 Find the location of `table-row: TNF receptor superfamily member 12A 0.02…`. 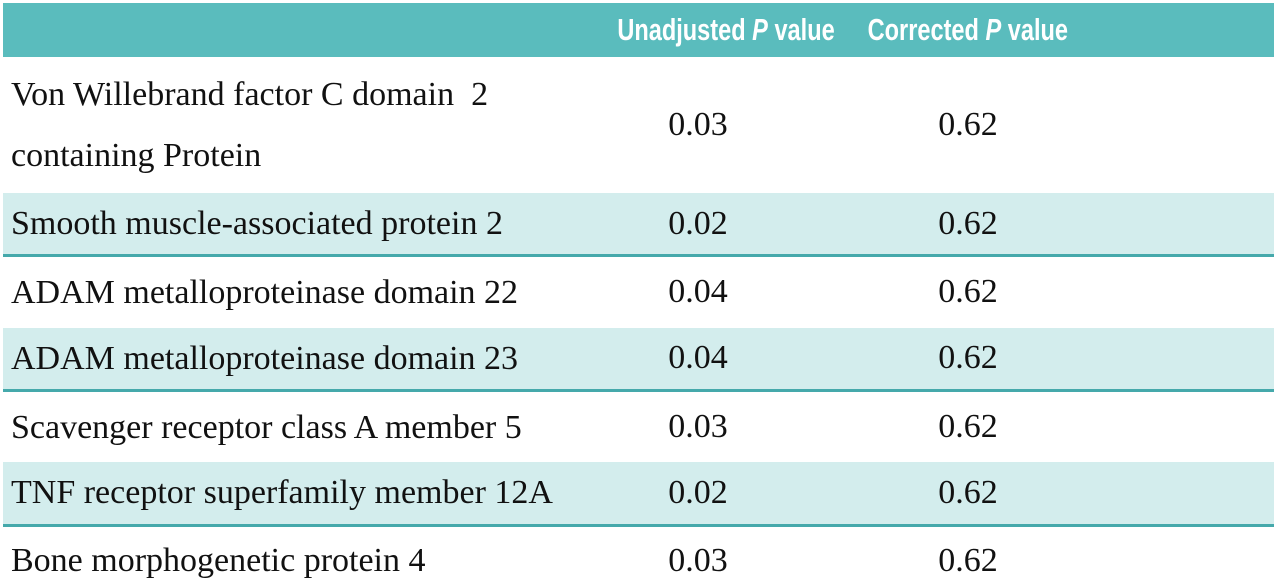

table-row: TNF receptor superfamily member 12A 0.02… is located at coordinates (638, 494).